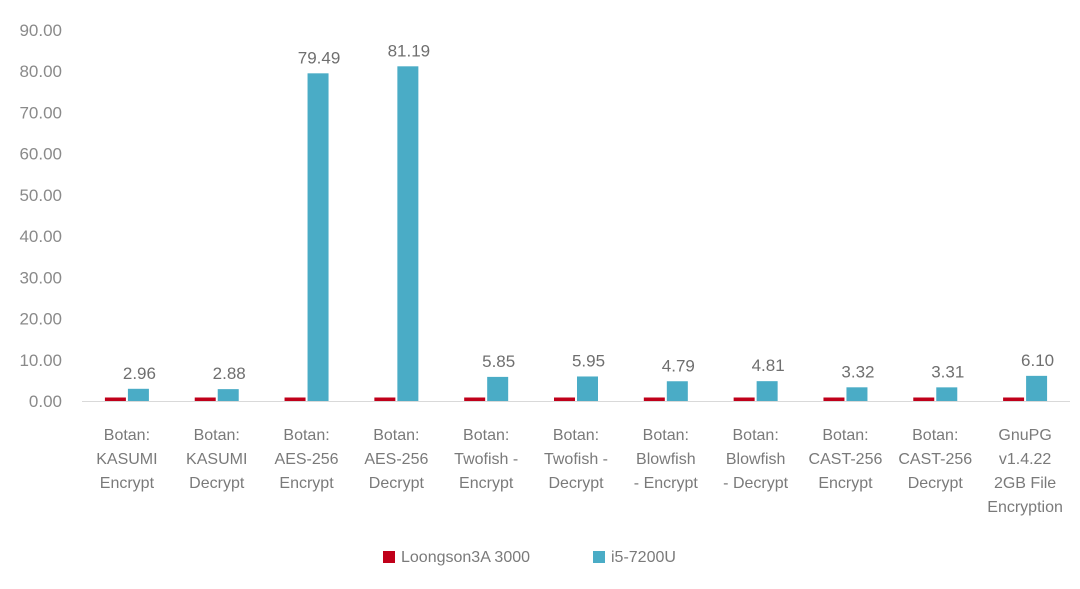 The height and width of the screenshot is (589, 1080). What do you see at coordinates (409, 50) in the screenshot?
I see `data-label: 81.19` at bounding box center [409, 50].